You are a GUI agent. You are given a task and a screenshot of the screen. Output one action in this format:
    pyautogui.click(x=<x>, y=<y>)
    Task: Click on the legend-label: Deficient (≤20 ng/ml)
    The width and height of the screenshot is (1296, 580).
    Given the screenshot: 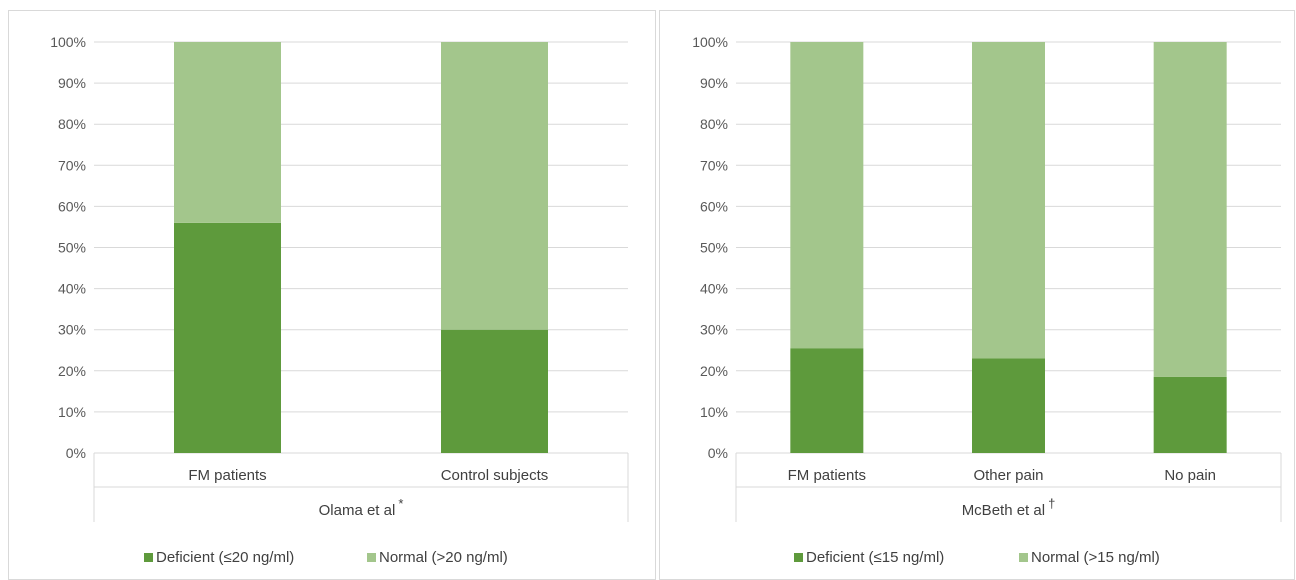 What is the action you would take?
    pyautogui.click(x=225, y=557)
    